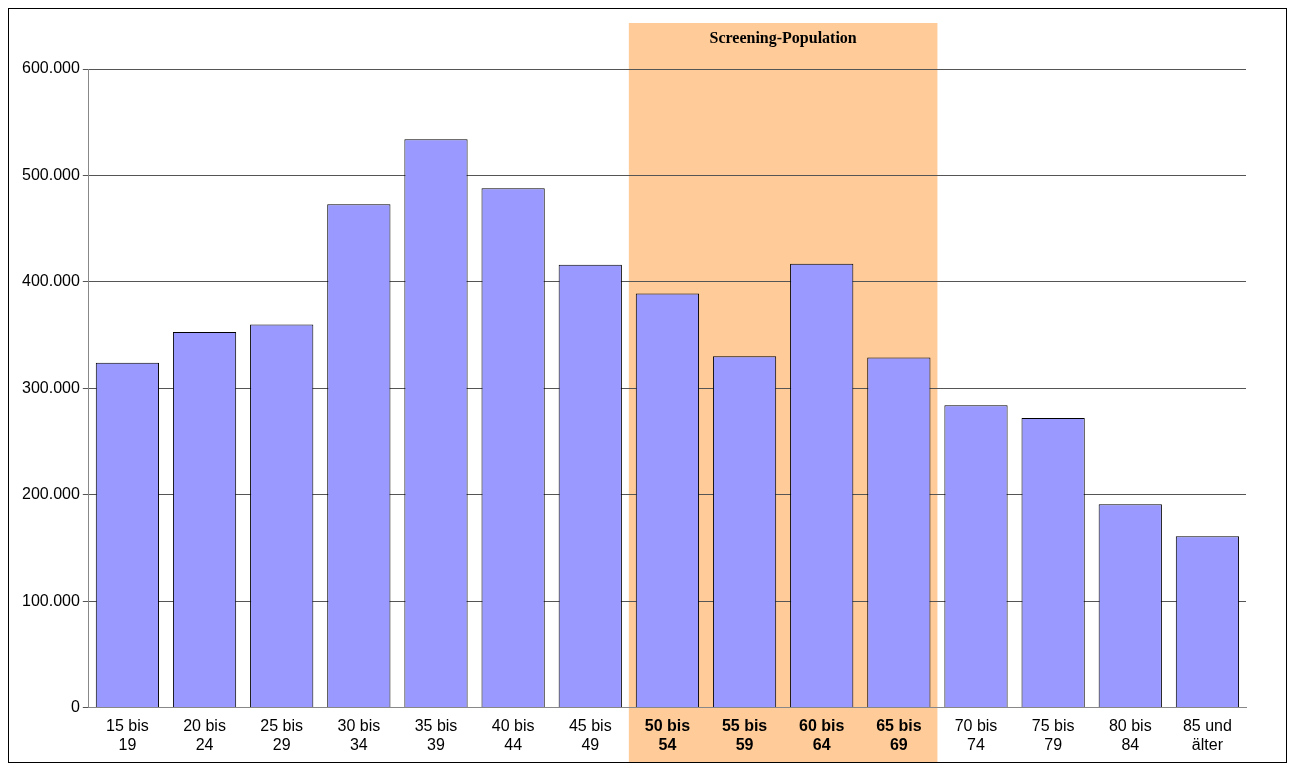 Image resolution: width=1295 pixels, height=771 pixels. I want to click on x-tick-label: 70 bis 74, so click(976, 734).